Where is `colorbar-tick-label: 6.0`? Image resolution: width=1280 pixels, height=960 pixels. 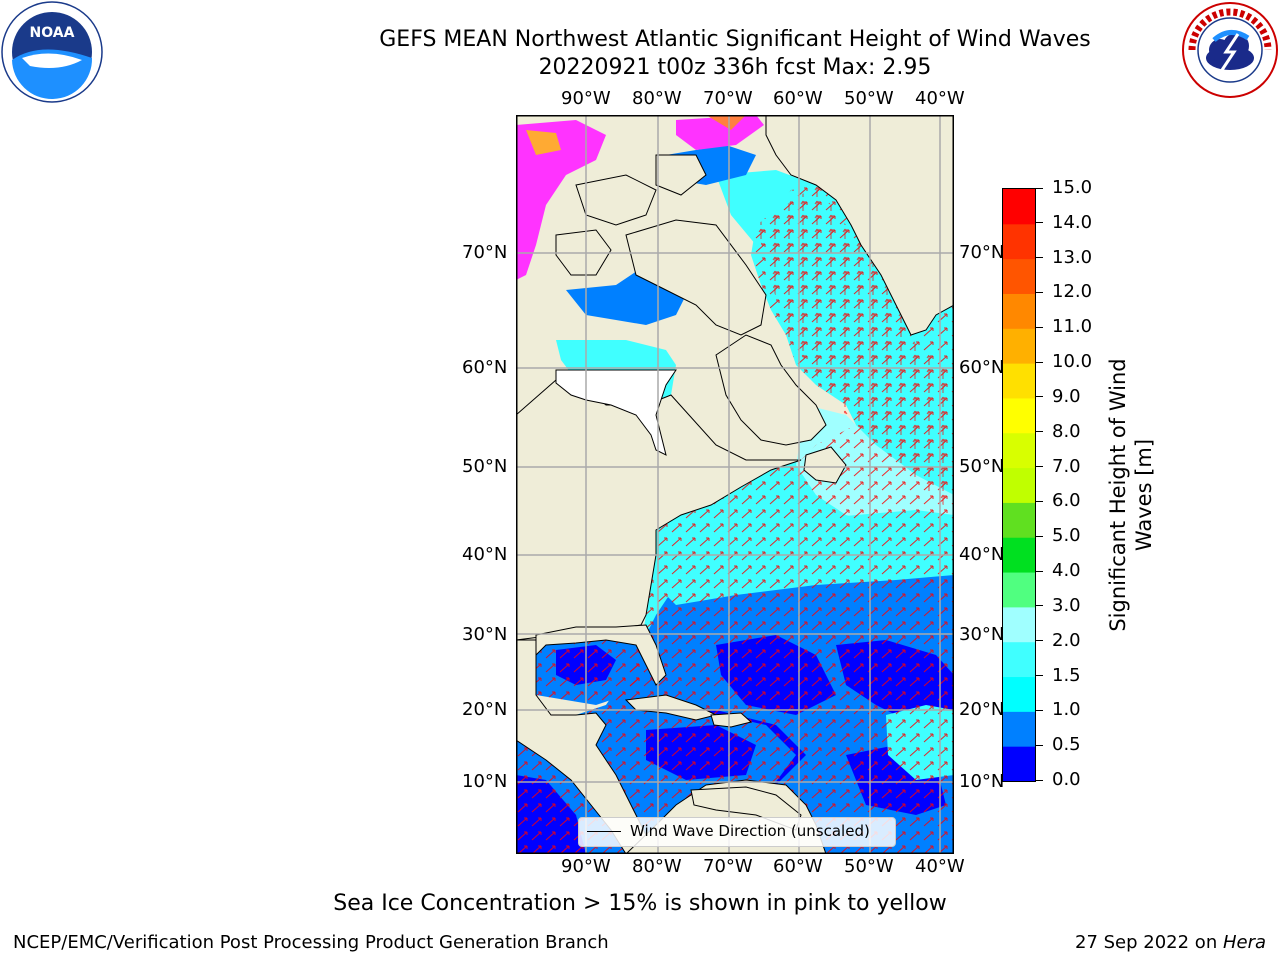 colorbar-tick-label: 6.0 is located at coordinates (1066, 501).